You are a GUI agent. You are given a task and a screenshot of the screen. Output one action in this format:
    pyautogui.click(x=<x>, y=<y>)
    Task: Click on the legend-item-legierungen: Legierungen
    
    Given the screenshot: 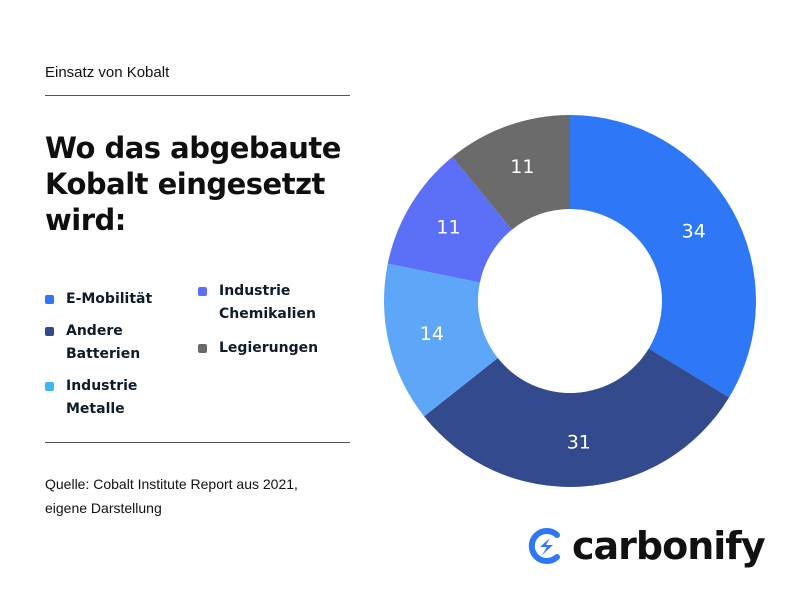 What is the action you would take?
    pyautogui.click(x=258, y=348)
    